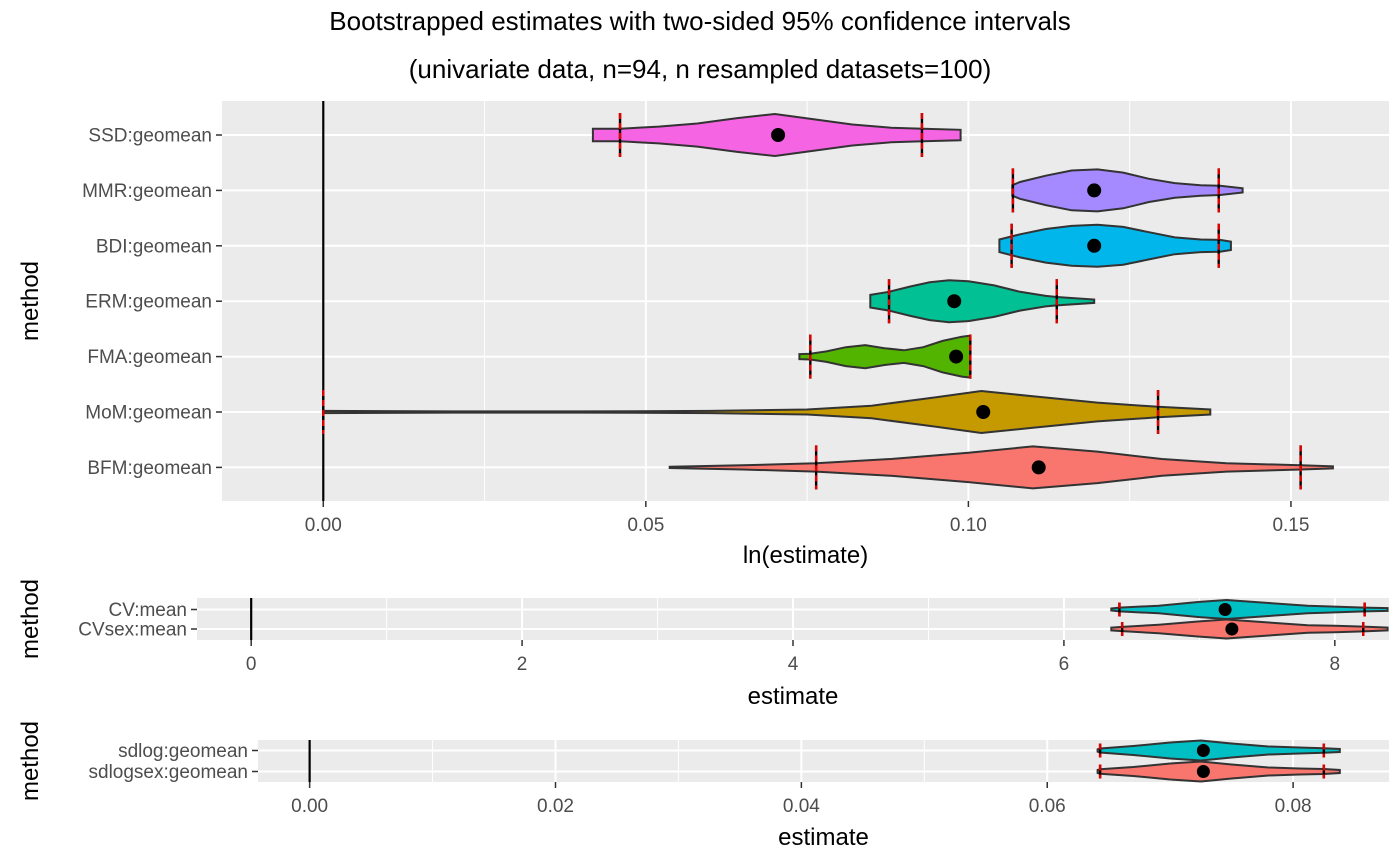 This screenshot has height=866, width=1400. What do you see at coordinates (147, 191) in the screenshot?
I see `y-tick-label: MMR:geomean` at bounding box center [147, 191].